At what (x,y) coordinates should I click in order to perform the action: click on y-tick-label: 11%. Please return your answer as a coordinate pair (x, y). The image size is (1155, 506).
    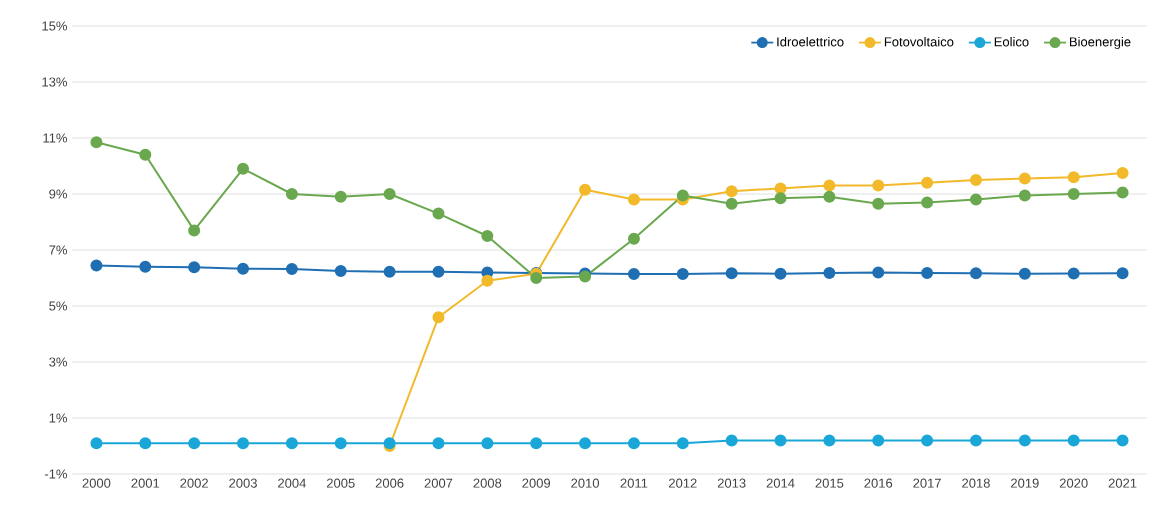
    Looking at the image, I should click on (55, 138).